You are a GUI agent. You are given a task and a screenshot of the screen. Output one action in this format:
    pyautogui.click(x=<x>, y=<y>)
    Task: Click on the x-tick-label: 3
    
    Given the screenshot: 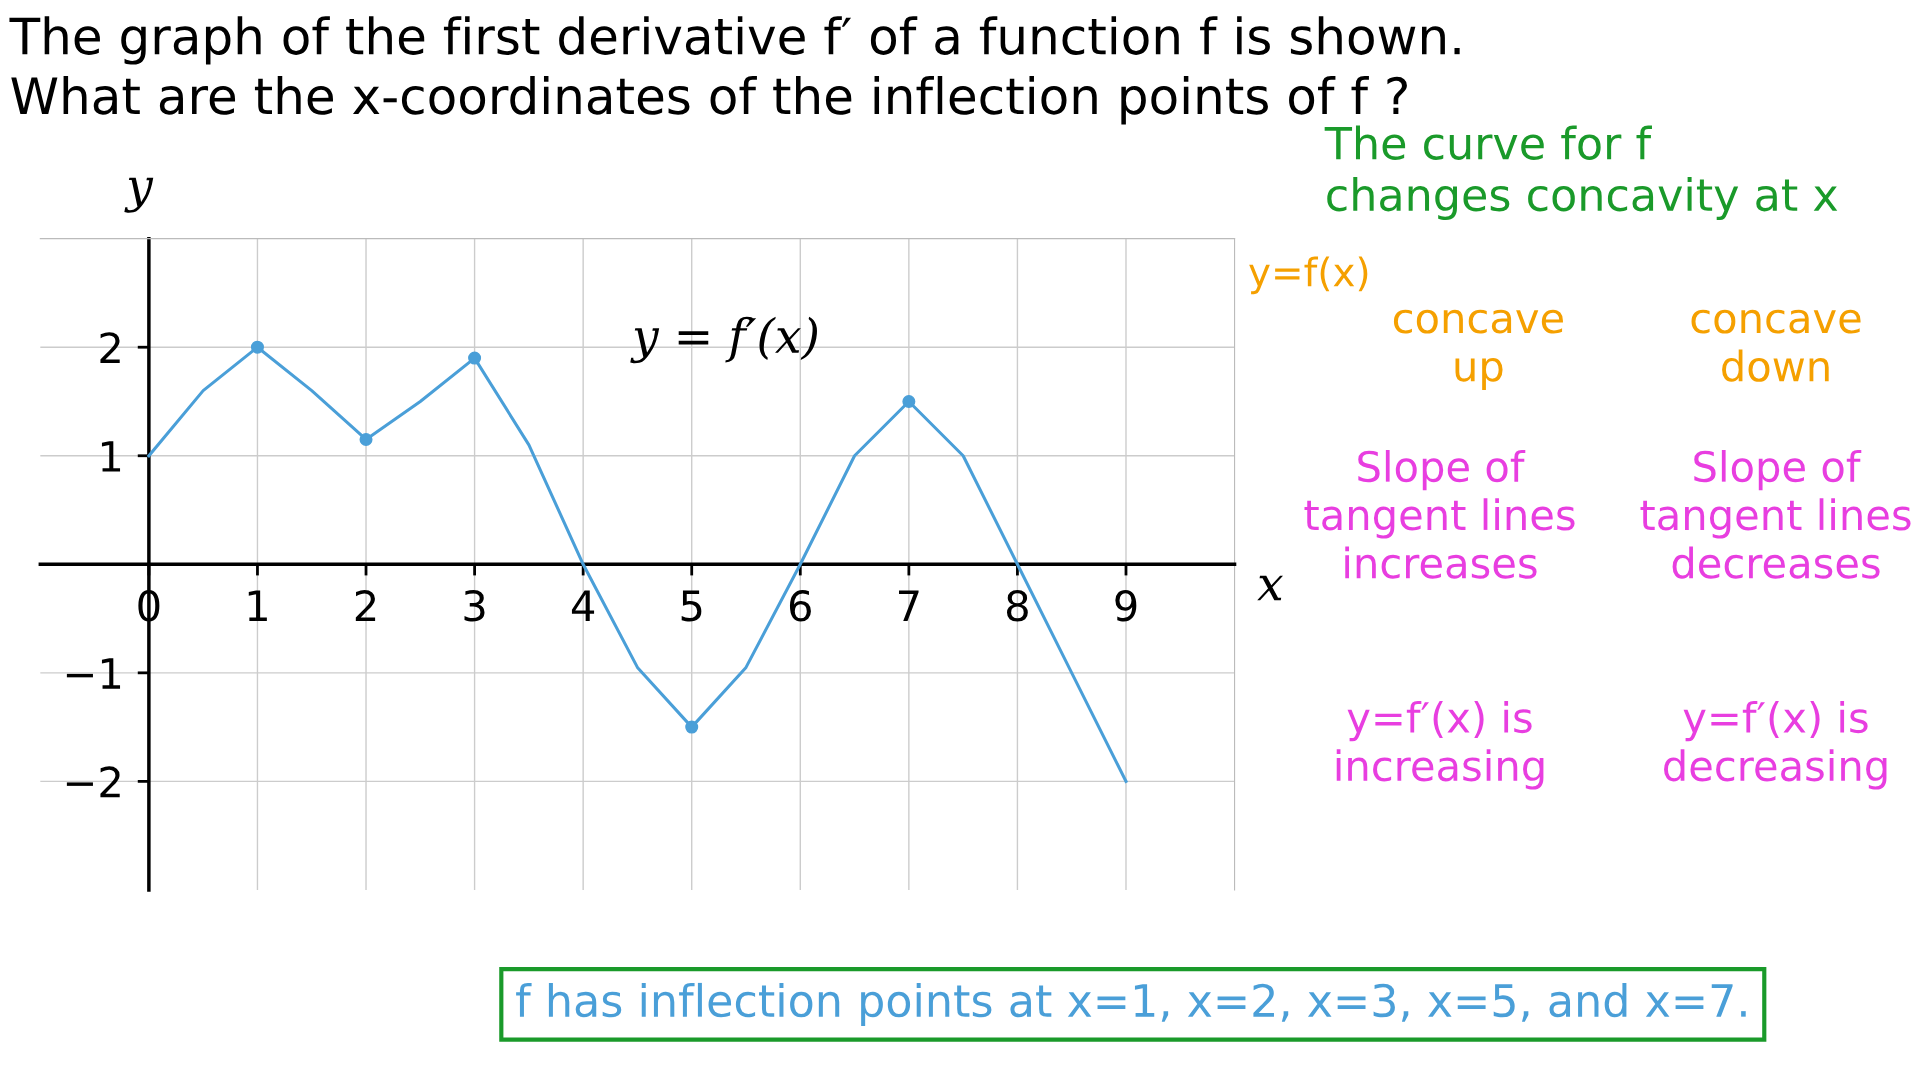 What is the action you would take?
    pyautogui.click(x=474, y=606)
    